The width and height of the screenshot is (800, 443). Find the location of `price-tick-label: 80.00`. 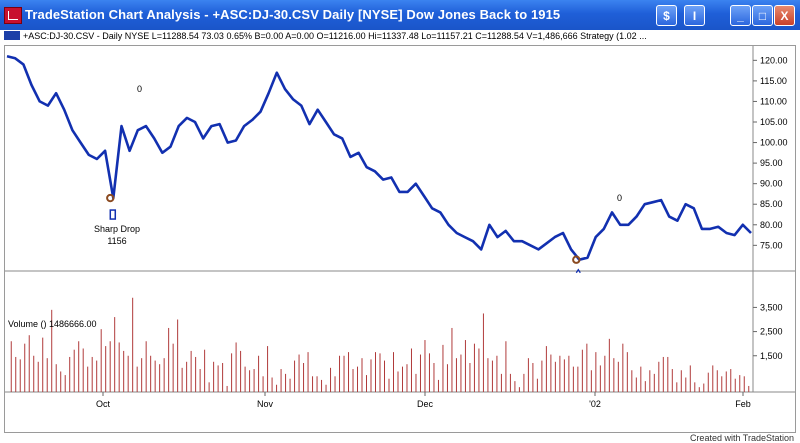

price-tick-label: 80.00 is located at coordinates (771, 225).